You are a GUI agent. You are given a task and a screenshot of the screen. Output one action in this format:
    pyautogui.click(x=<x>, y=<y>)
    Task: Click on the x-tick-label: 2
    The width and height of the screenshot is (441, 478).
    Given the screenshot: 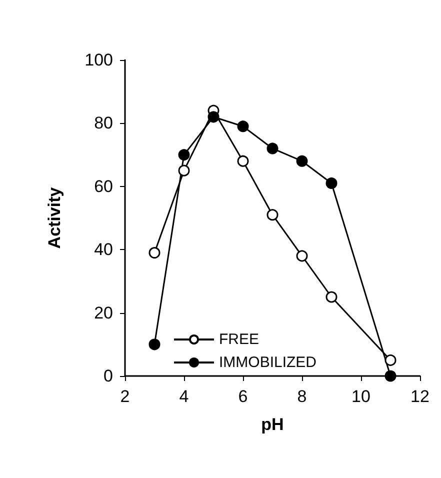 What is the action you would take?
    pyautogui.click(x=125, y=396)
    